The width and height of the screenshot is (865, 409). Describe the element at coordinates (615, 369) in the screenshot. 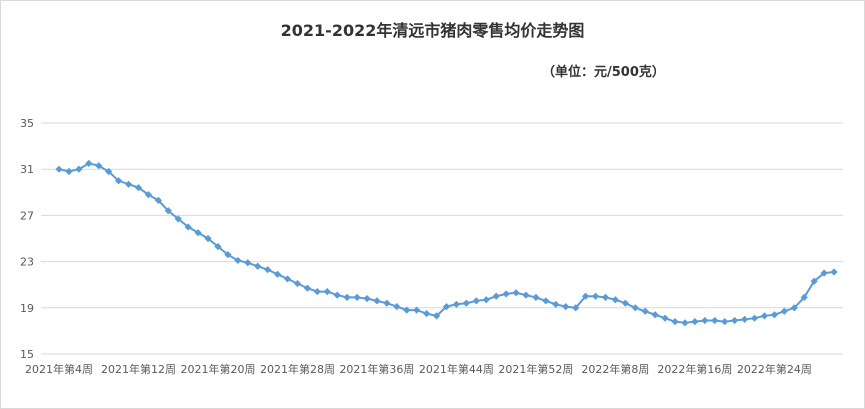

I see `x-tick-label-7: 2022年第8周` at that location.